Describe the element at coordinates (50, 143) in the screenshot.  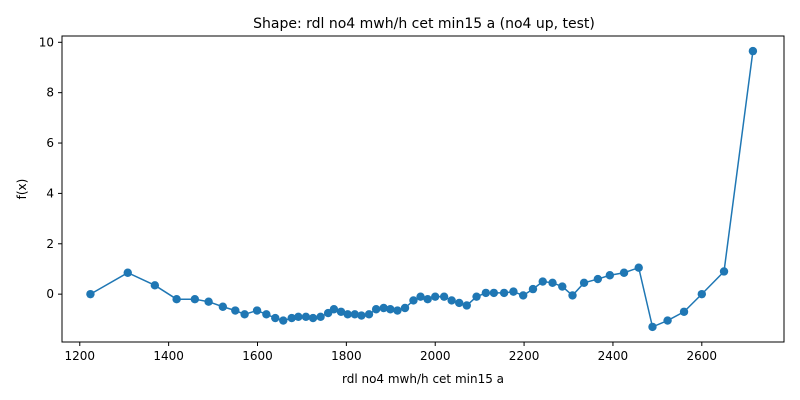
I see `y-tick-label: 6` at that location.